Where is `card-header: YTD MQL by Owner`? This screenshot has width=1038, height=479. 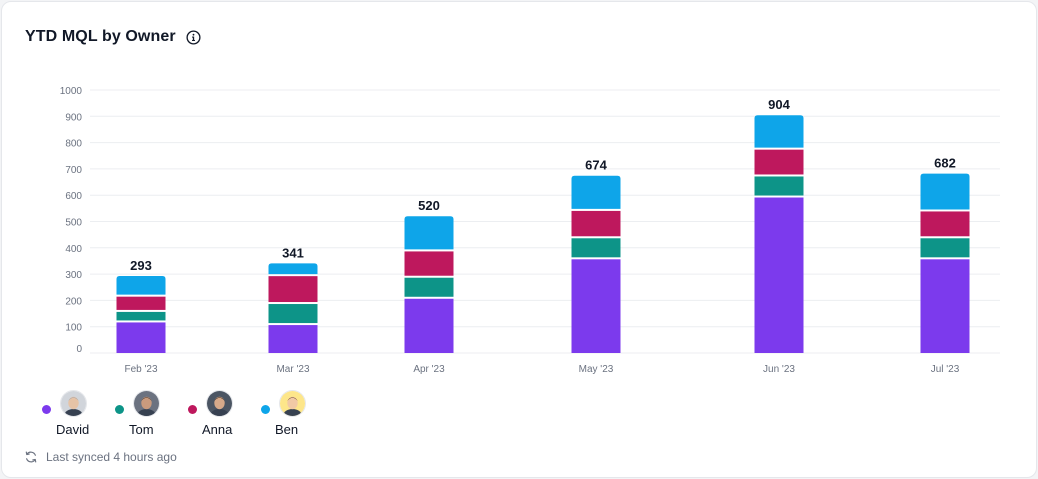 card-header: YTD MQL by Owner is located at coordinates (113, 37).